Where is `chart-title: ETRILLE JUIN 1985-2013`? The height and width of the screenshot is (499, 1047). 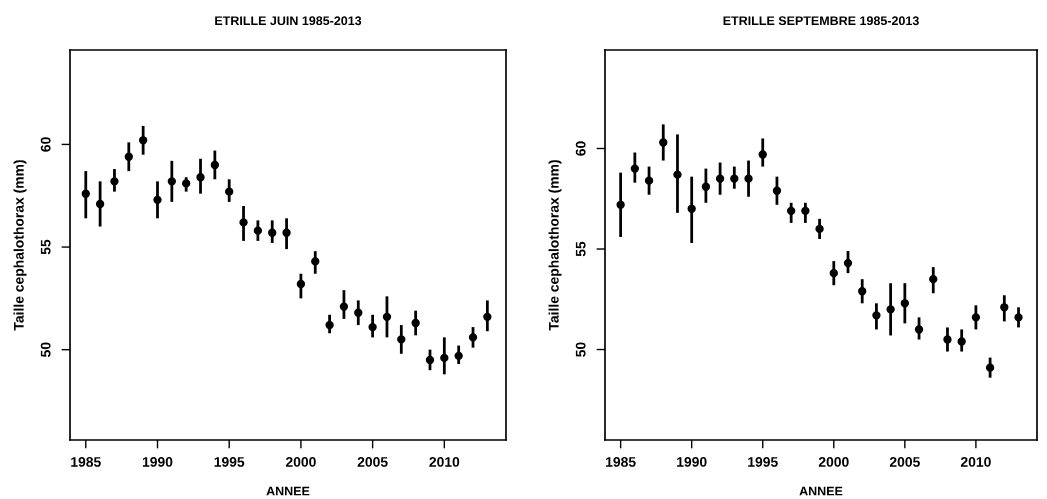 chart-title: ETRILLE JUIN 1985-2013 is located at coordinates (288, 21).